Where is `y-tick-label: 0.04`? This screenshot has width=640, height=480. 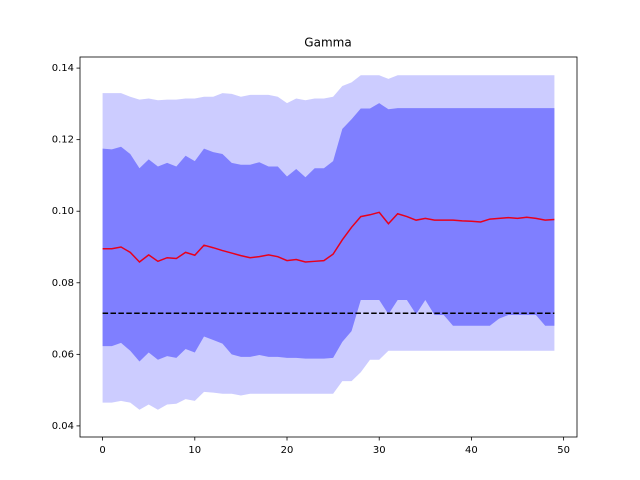
y-tick-label: 0.04 is located at coordinates (63, 426).